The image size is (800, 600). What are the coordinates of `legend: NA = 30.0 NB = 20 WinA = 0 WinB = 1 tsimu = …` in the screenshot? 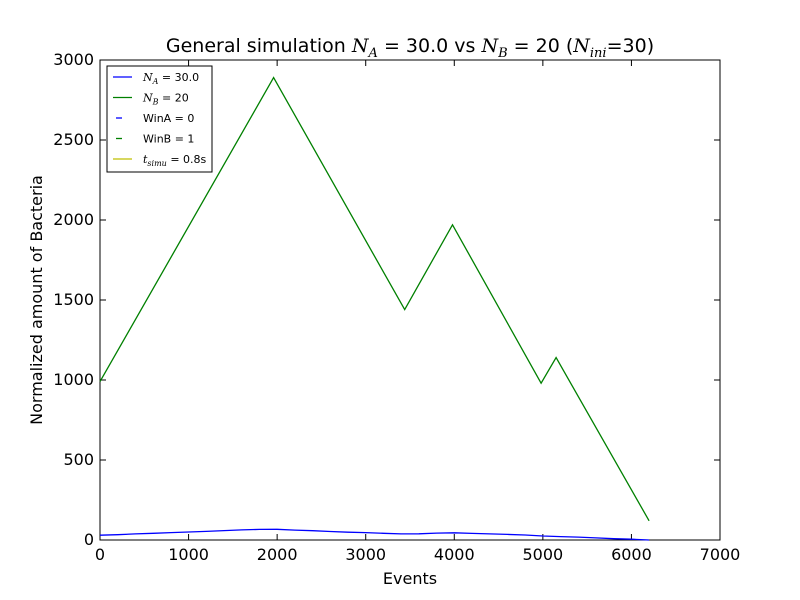 It's located at (159, 119).